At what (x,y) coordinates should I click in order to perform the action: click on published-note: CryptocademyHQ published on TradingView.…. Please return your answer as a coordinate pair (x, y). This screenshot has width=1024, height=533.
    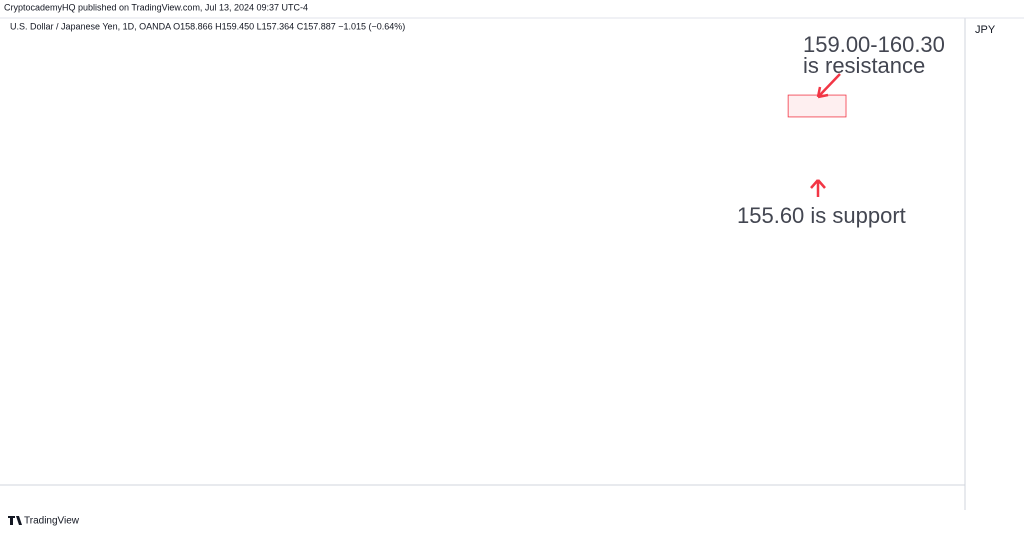
    Looking at the image, I should click on (156, 7).